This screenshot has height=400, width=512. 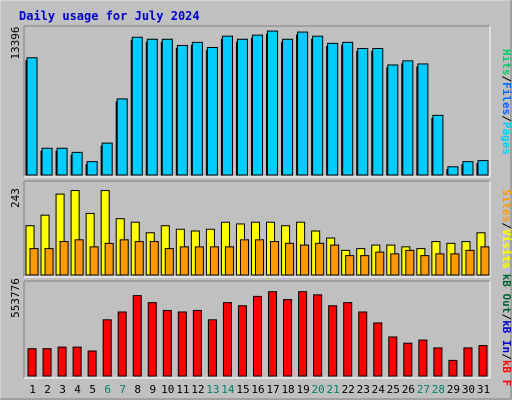 I want to click on legend-entry: Pages, so click(x=506, y=138).